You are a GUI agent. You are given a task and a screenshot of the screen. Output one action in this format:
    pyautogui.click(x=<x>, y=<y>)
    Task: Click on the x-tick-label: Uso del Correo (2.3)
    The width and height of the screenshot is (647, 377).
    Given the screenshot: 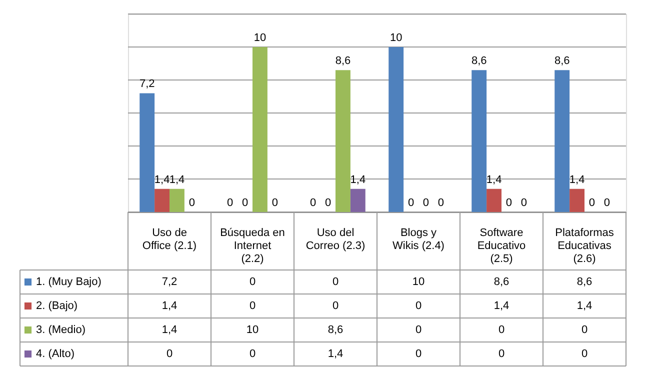 What is the action you would take?
    pyautogui.click(x=336, y=239)
    